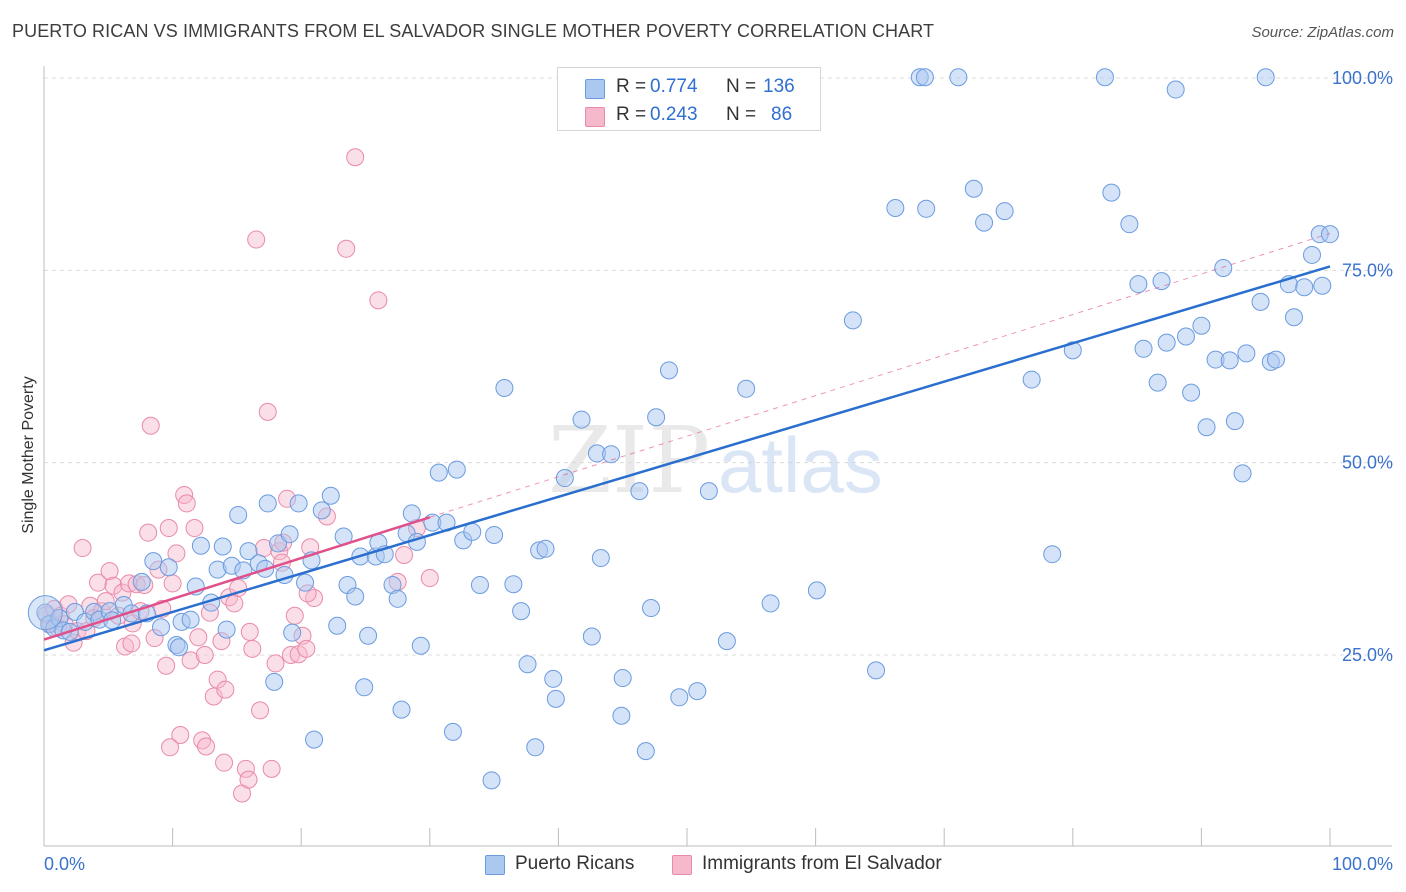 This screenshot has height=892, width=1406. I want to click on y-tick-label: 25.0%, so click(1367, 655).